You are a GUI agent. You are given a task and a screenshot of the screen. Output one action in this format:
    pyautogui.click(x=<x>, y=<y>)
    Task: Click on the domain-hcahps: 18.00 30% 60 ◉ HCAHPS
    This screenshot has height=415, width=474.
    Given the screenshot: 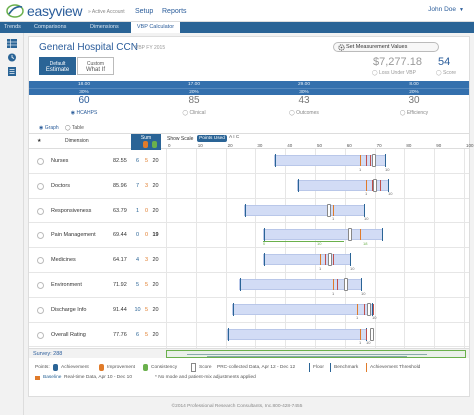 What is the action you would take?
    pyautogui.click(x=84, y=101)
    